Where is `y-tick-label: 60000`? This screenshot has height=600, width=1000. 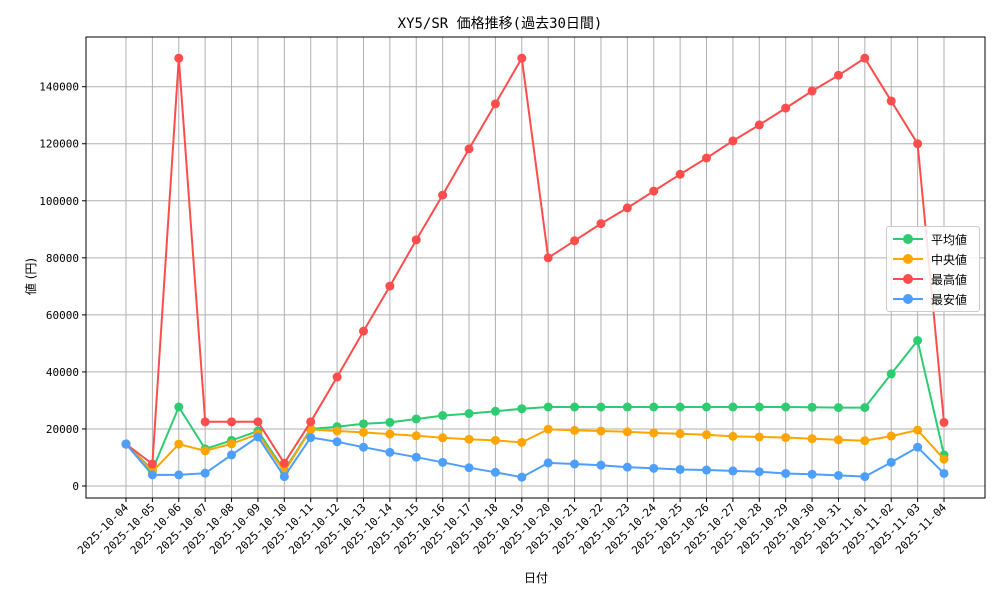
y-tick-label: 60000 is located at coordinates (62, 315).